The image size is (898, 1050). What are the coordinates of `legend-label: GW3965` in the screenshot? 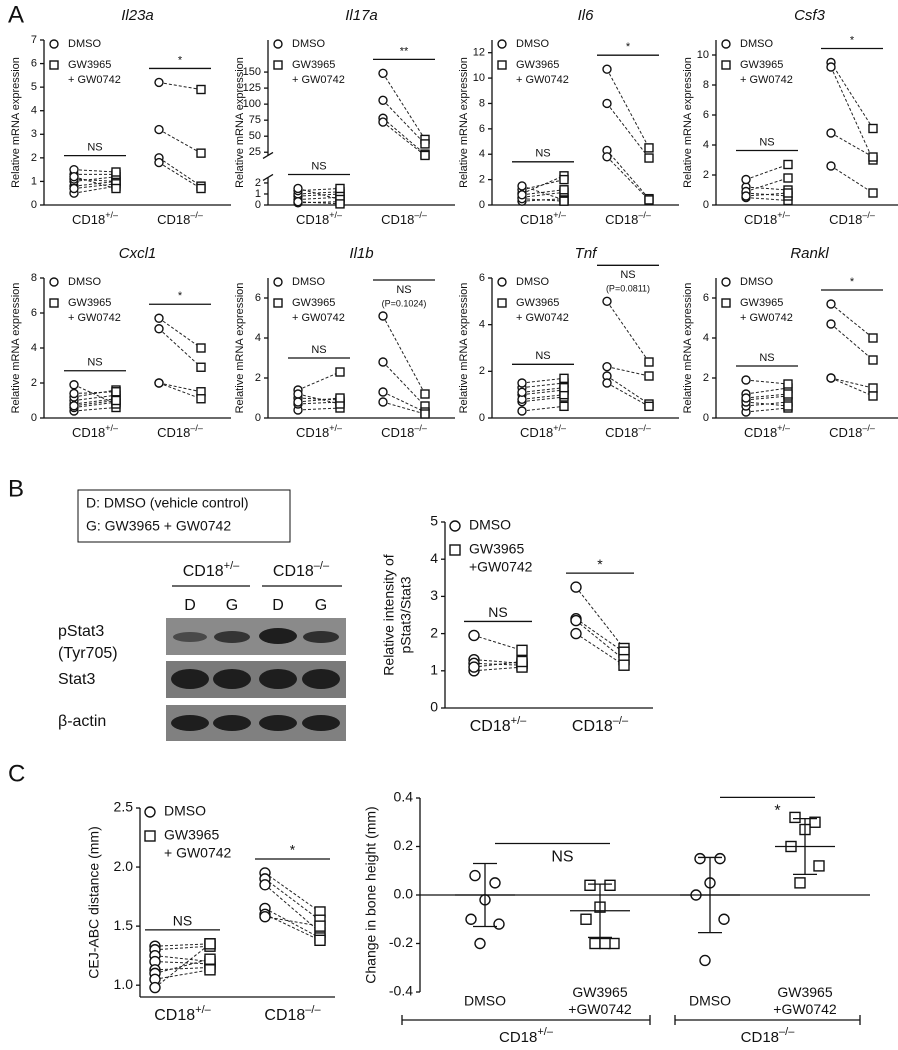 It's located at (761, 303).